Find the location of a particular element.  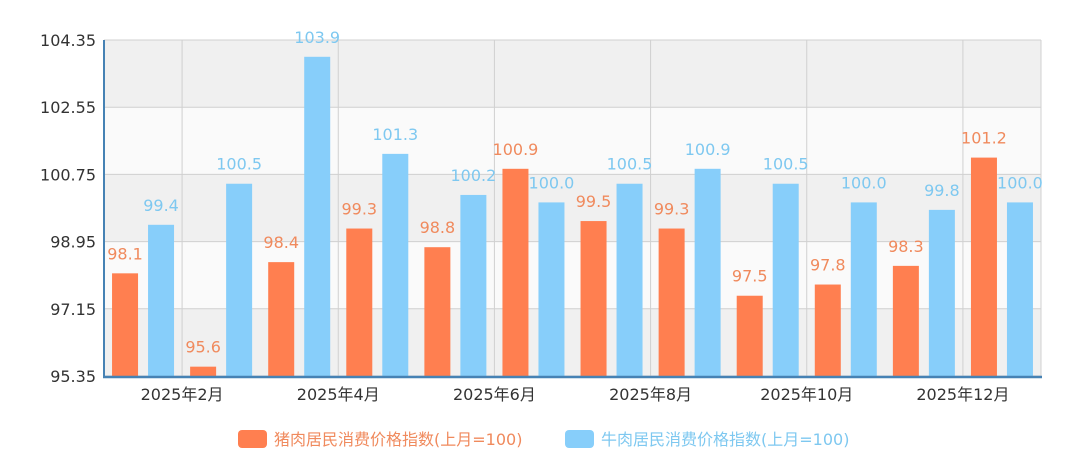

y-tick-label: 98.95 is located at coordinates (73, 242).